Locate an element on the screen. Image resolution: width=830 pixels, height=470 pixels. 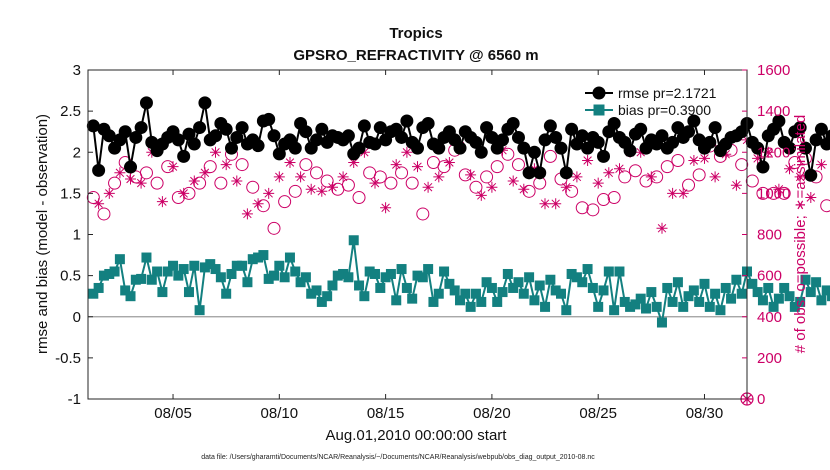
y2-tick-label: 800 is located at coordinates (769, 235).